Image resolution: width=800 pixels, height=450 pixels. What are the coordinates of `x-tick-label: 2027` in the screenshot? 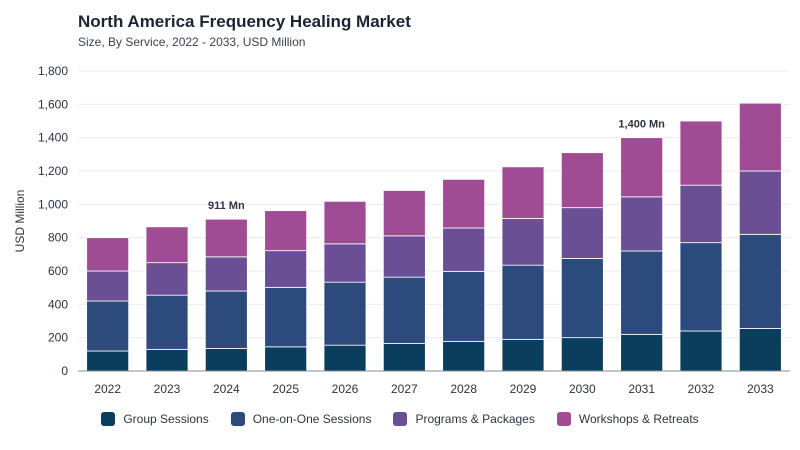 It's located at (404, 389).